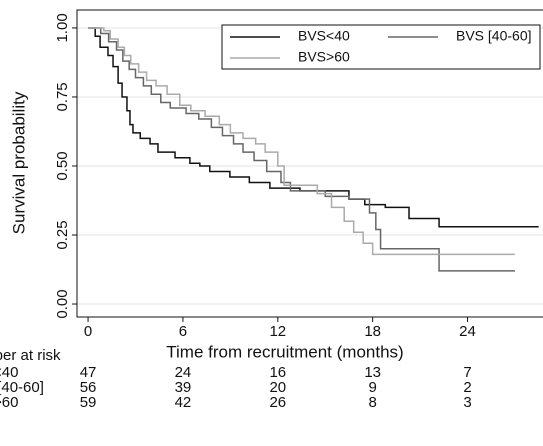  Describe the element at coordinates (324, 36) in the screenshot. I see `legend-label: BVS<40` at that location.